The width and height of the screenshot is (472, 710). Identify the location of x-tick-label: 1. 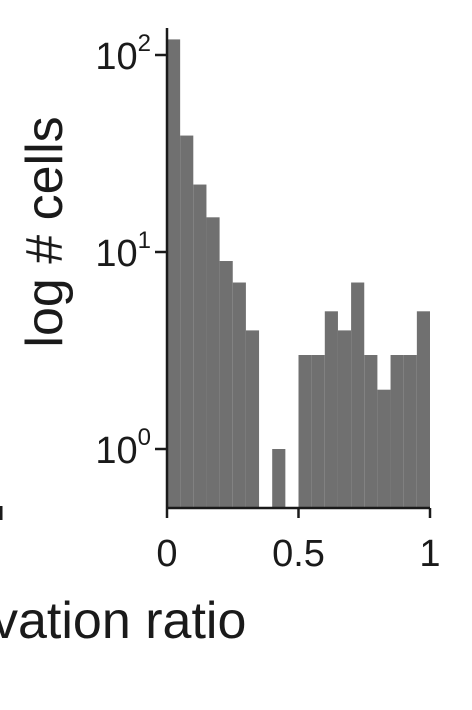
(429, 554).